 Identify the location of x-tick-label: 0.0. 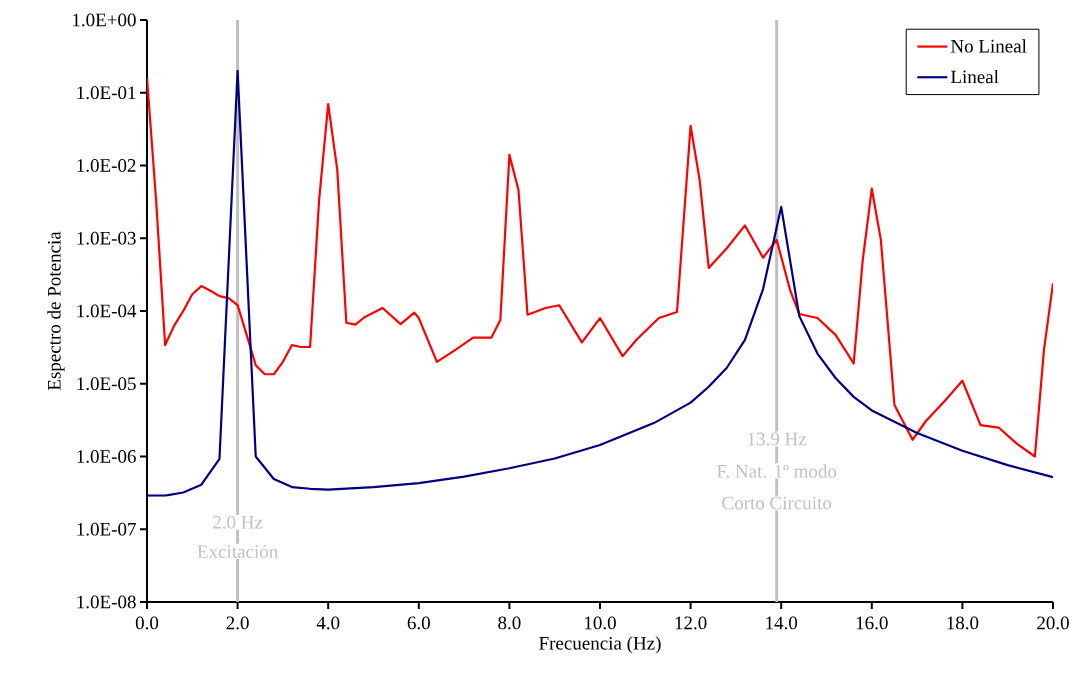
(147, 623).